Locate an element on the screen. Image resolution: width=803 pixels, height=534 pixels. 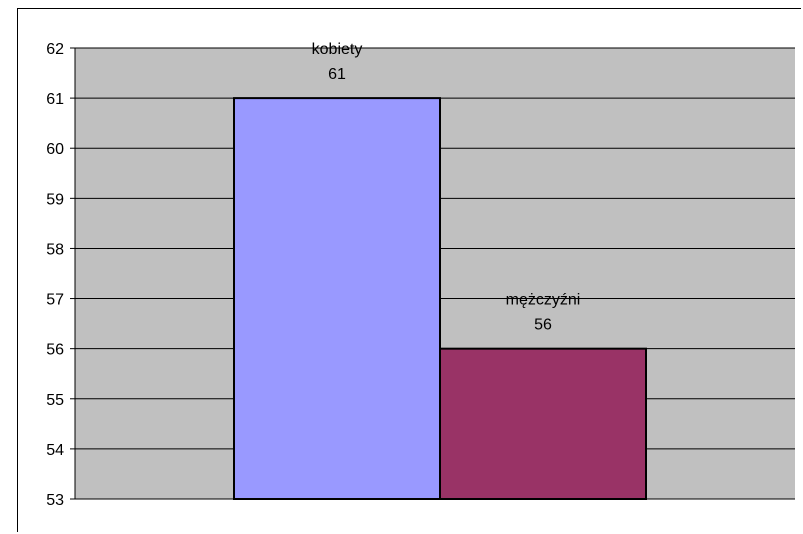
y-tick-label: 56 is located at coordinates (55, 350).